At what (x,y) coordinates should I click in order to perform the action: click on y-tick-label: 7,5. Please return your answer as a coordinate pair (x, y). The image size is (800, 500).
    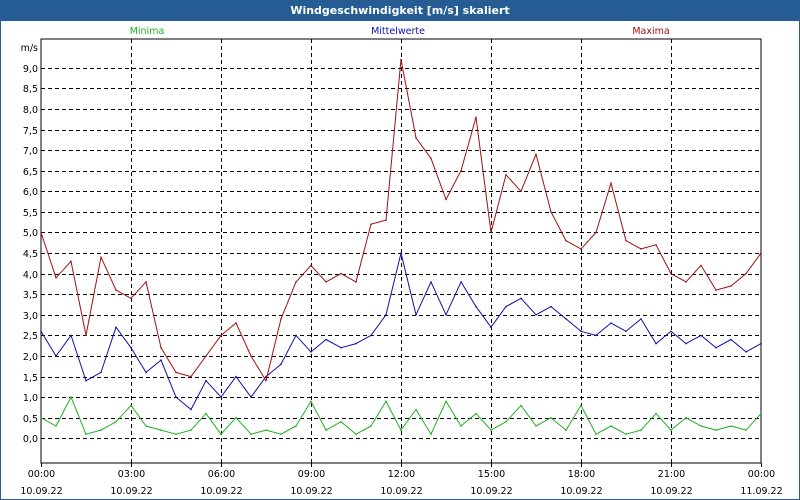
    Looking at the image, I should click on (30, 131).